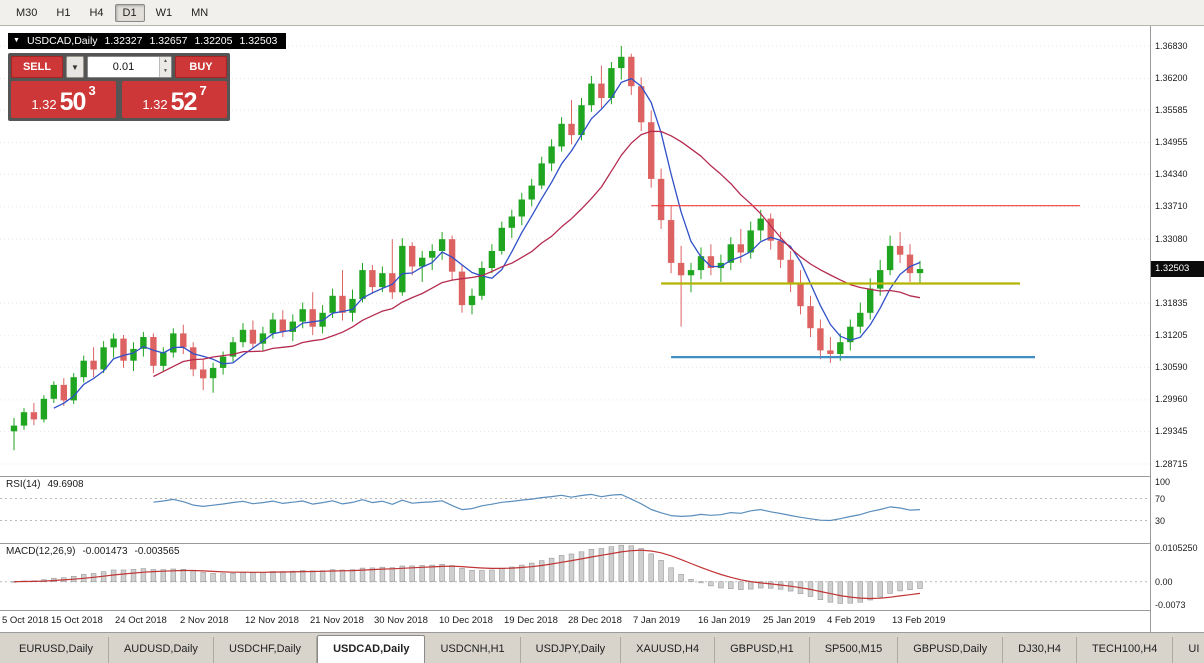  What do you see at coordinates (919, 620) in the screenshot?
I see `date-tick-label: 13 Feb 2019` at bounding box center [919, 620].